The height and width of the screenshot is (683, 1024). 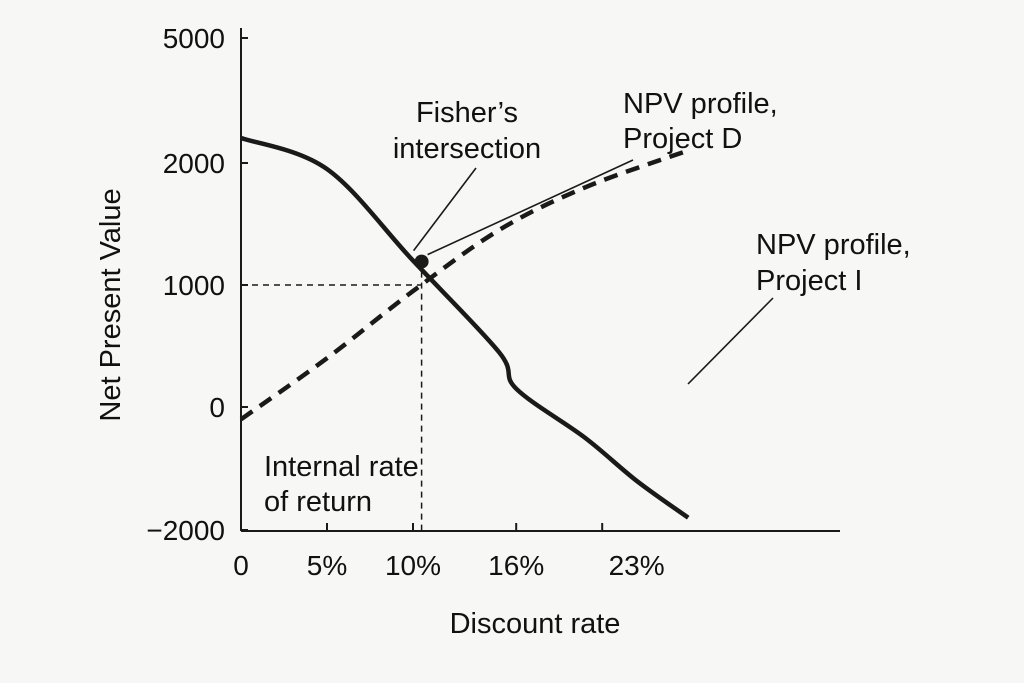 What do you see at coordinates (194, 285) in the screenshot?
I see `y-tick-label: 1000` at bounding box center [194, 285].